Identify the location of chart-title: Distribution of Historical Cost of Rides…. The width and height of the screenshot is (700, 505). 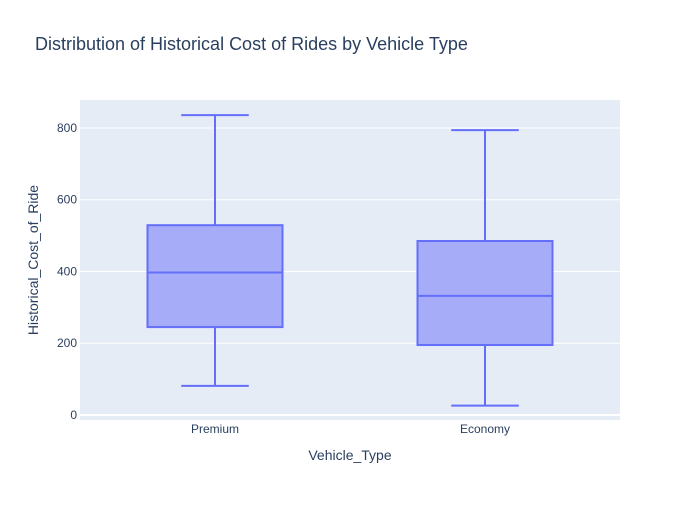
(251, 44).